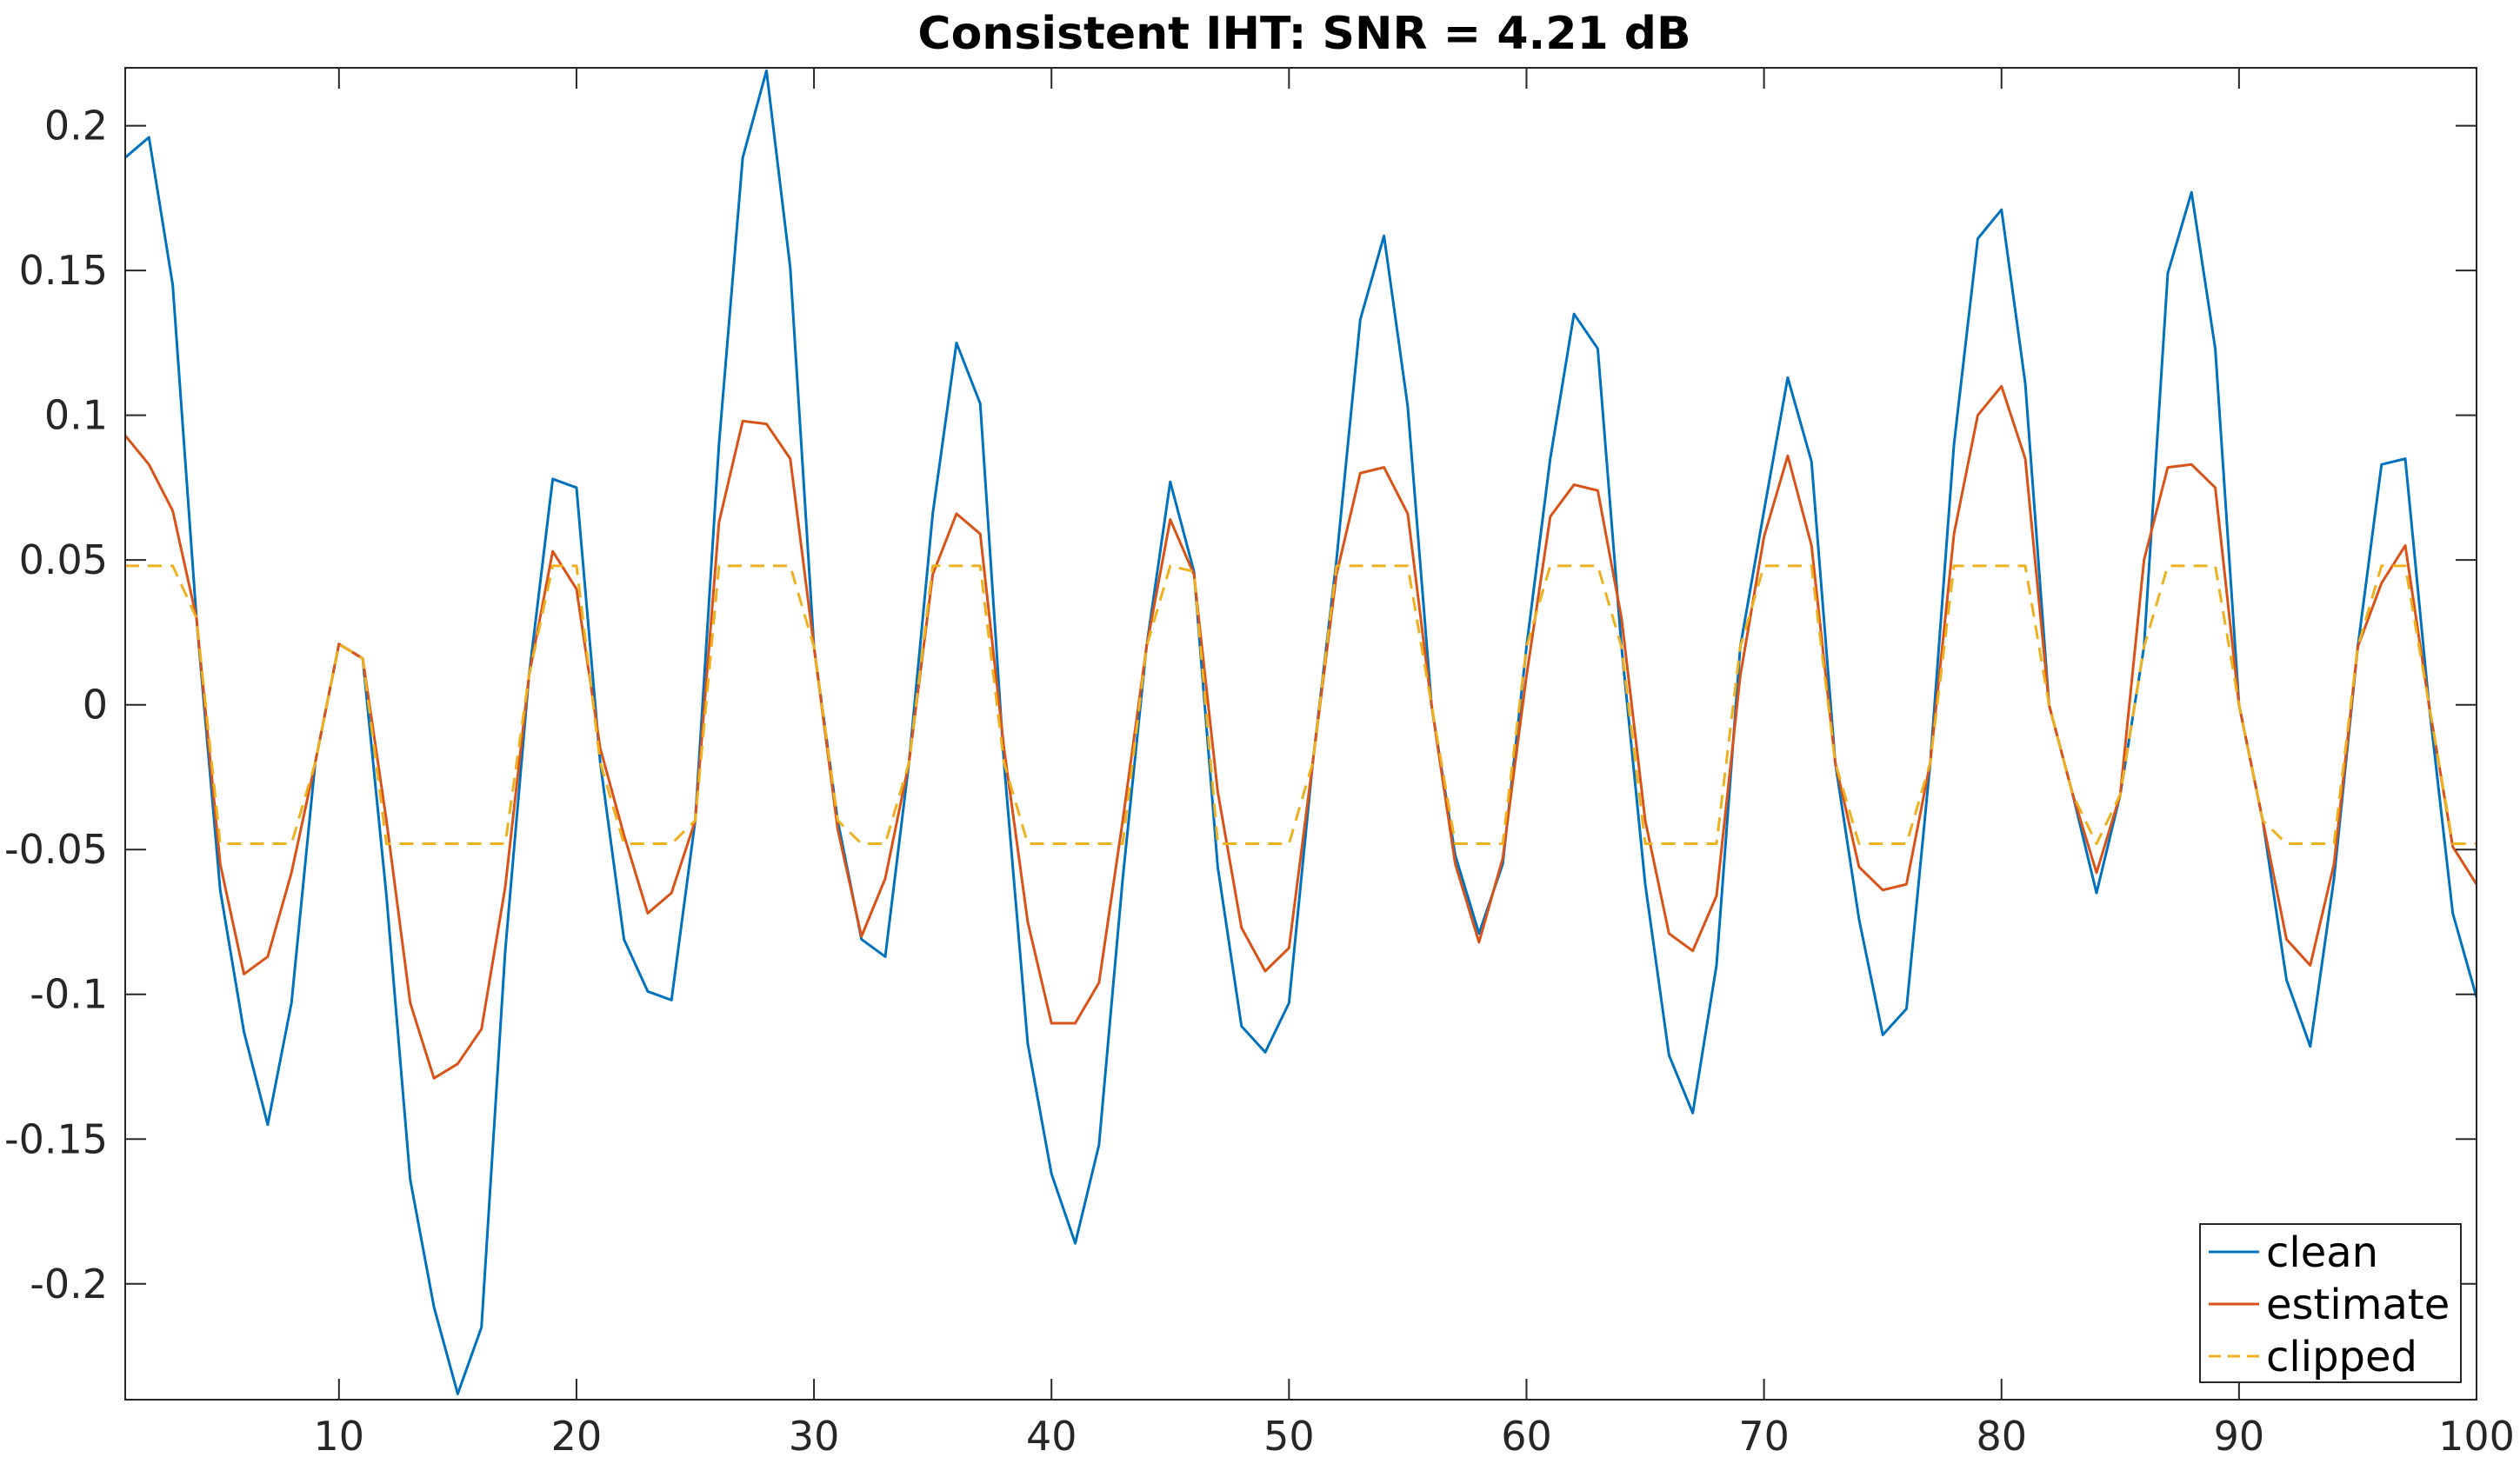 Image resolution: width=2520 pixels, height=1464 pixels. I want to click on x-tick-label: 70, so click(1764, 1436).